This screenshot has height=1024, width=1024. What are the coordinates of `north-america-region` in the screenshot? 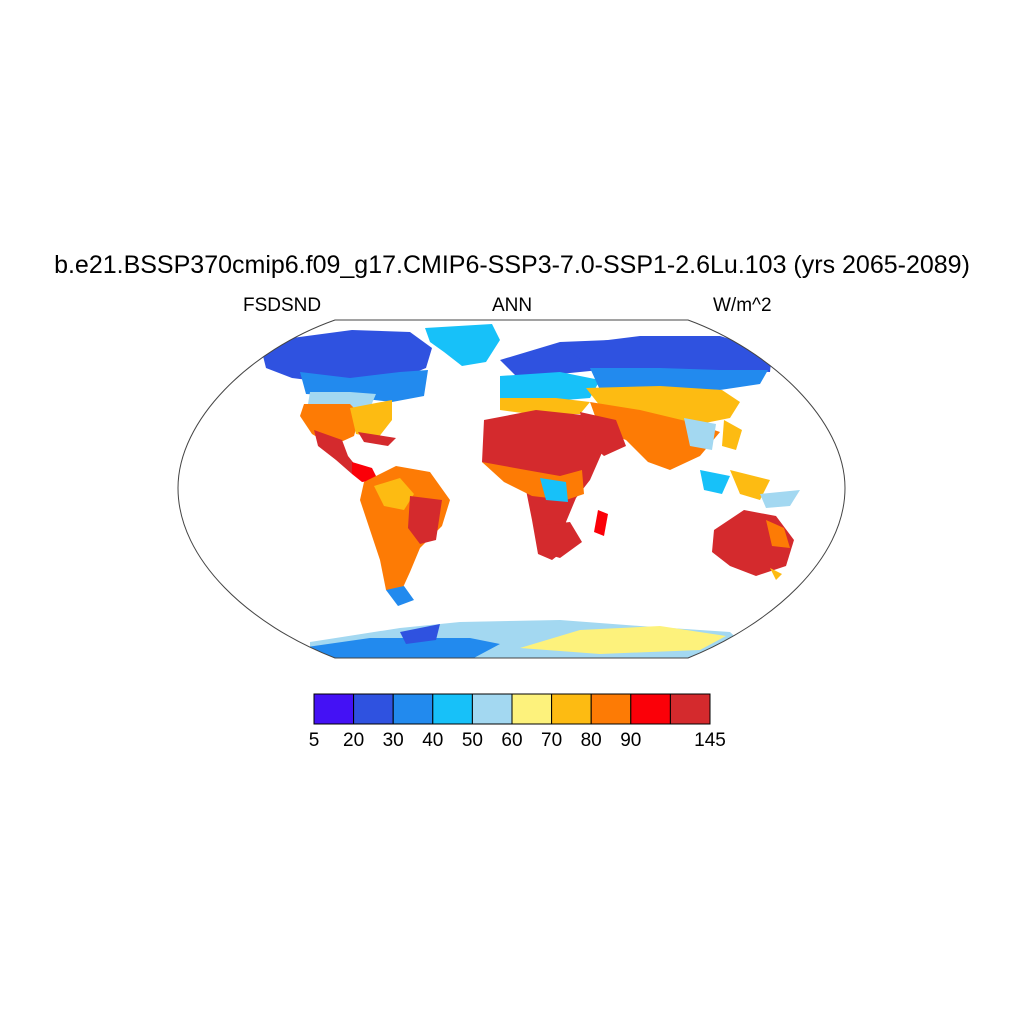 It's located at (347, 406).